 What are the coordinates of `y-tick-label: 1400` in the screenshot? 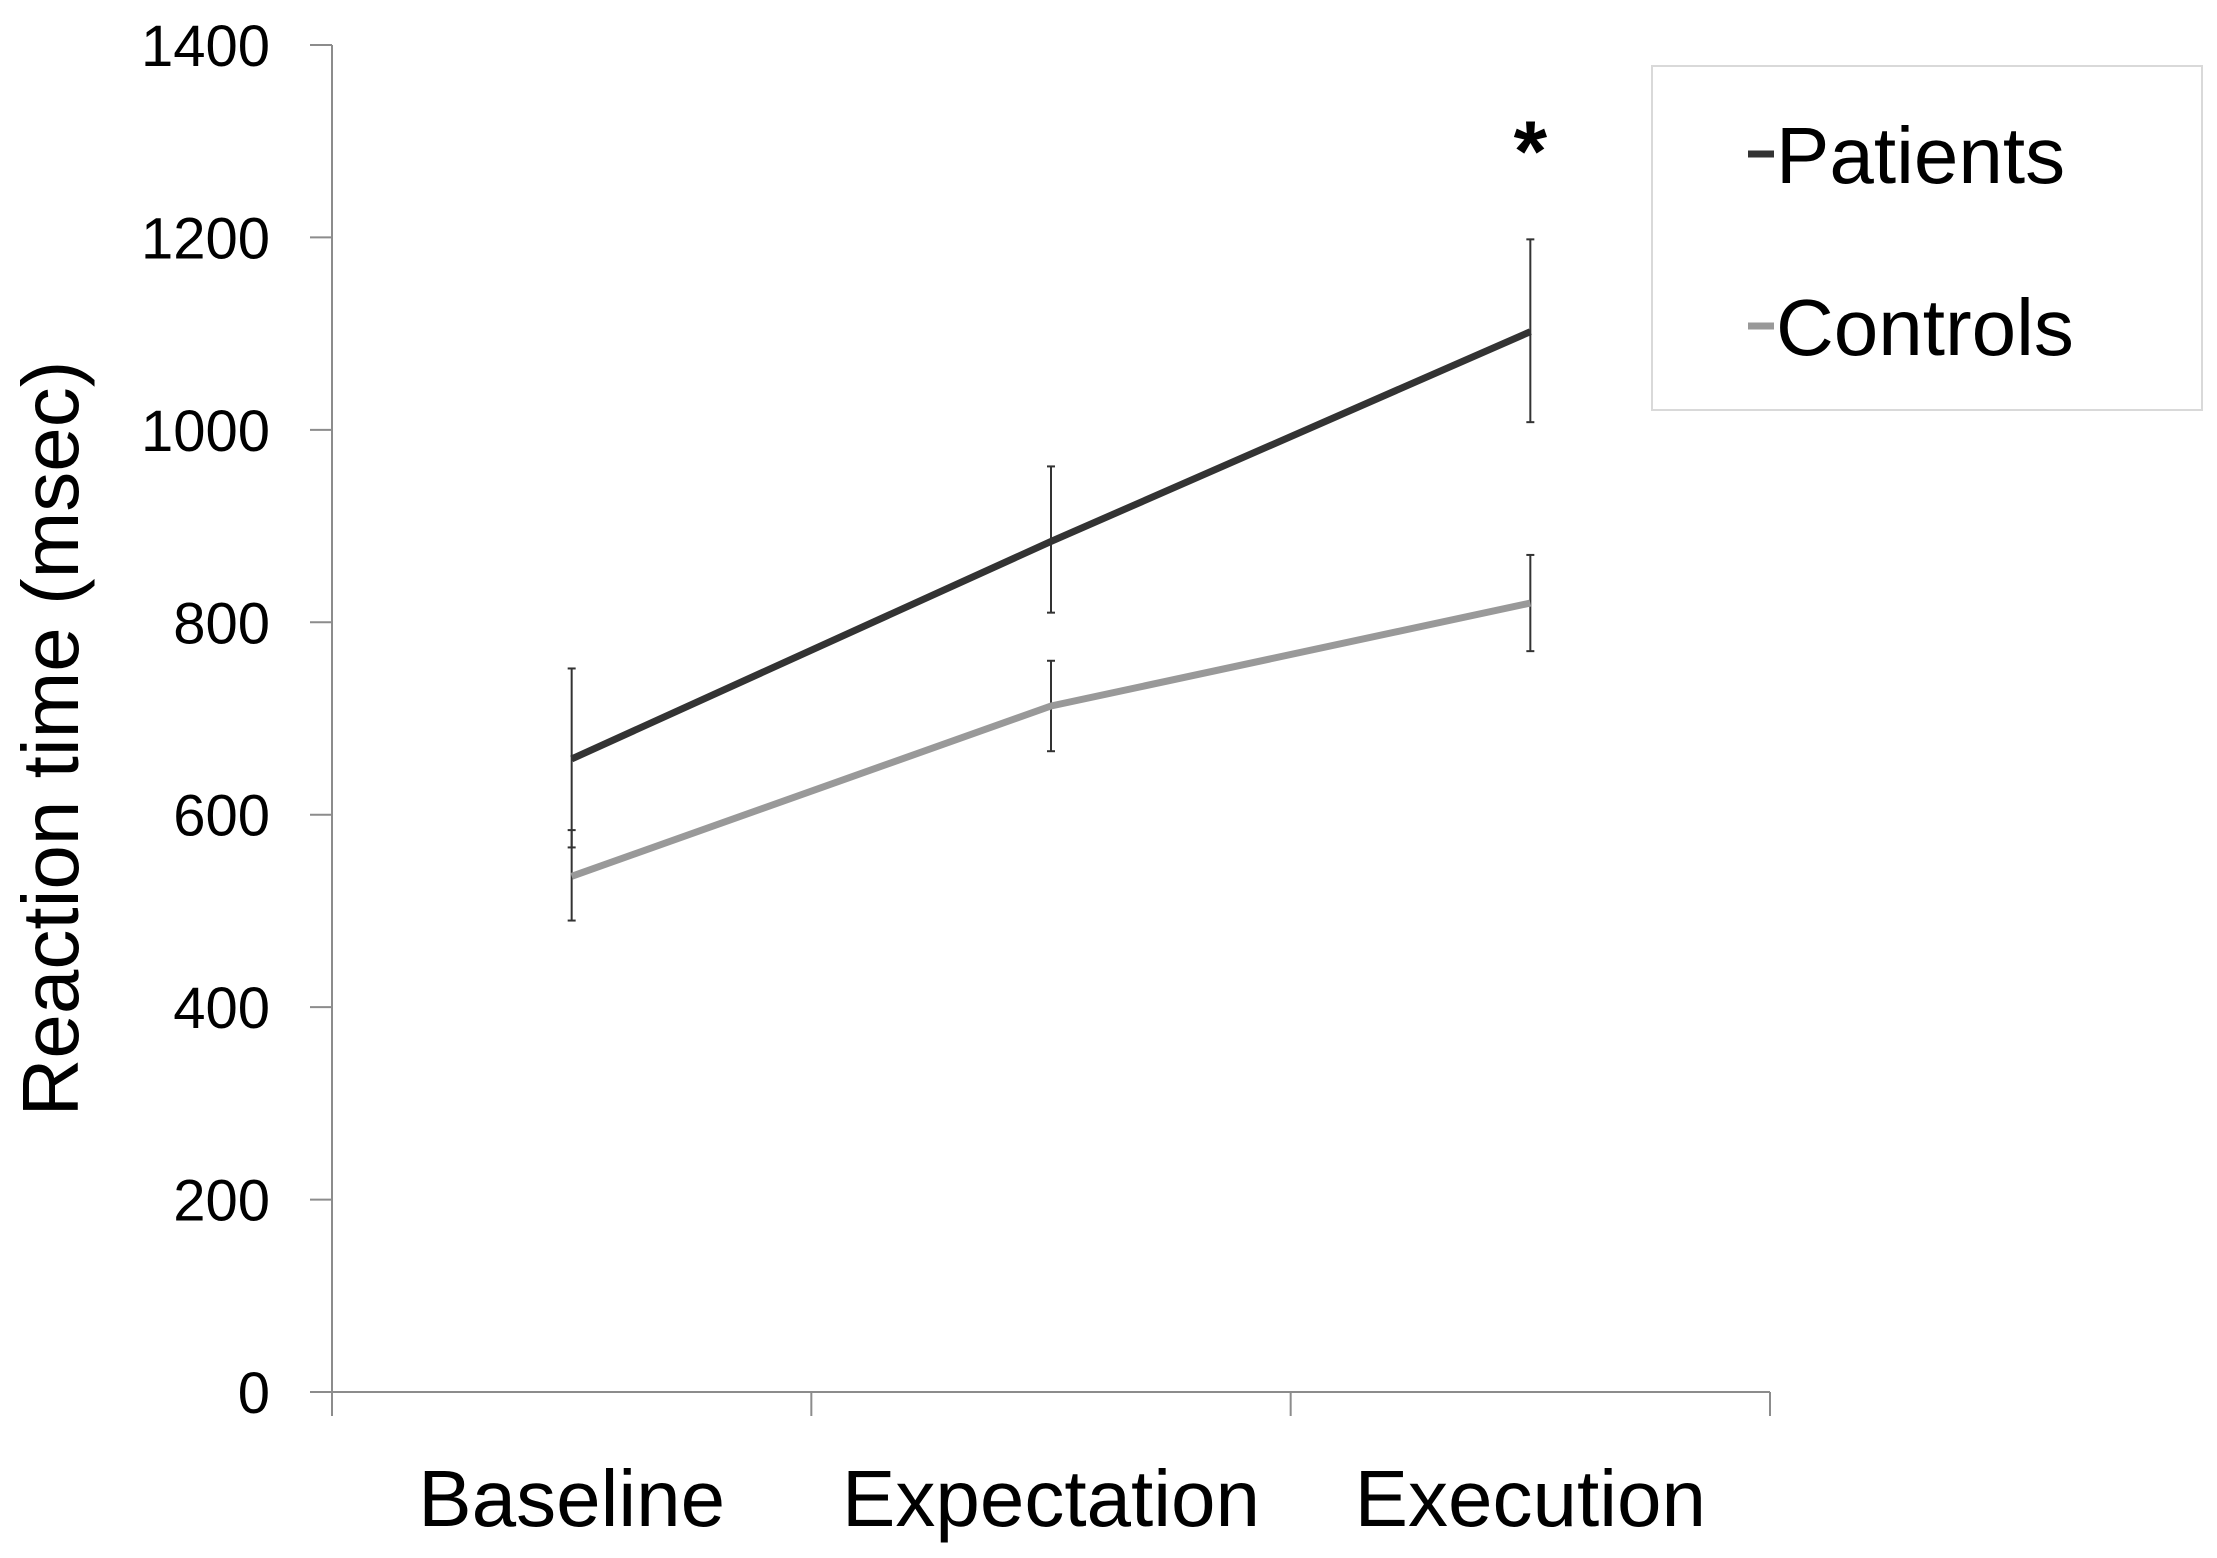 It's located at (205, 46).